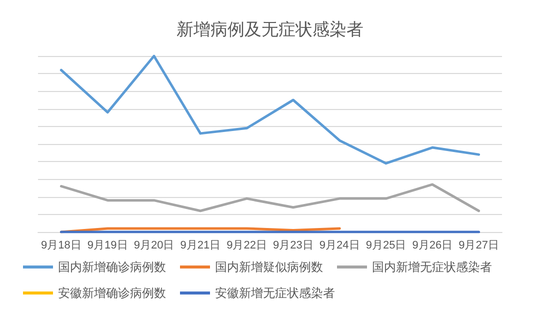 This screenshot has height=320, width=540. What do you see at coordinates (112, 293) in the screenshot?
I see `legend-label: 安徽新增确诊病例数` at bounding box center [112, 293].